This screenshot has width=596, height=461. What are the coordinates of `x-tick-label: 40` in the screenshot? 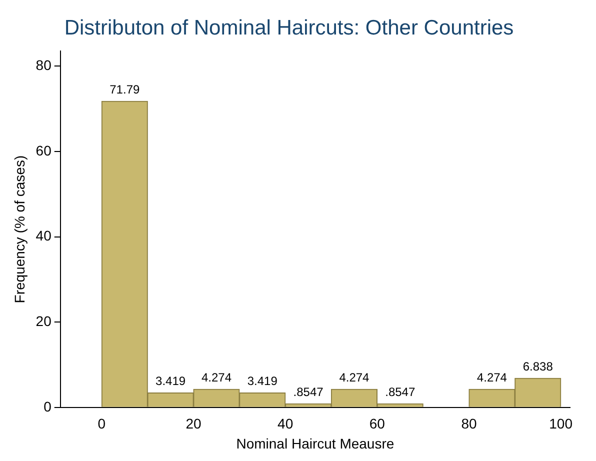 It's located at (286, 424).